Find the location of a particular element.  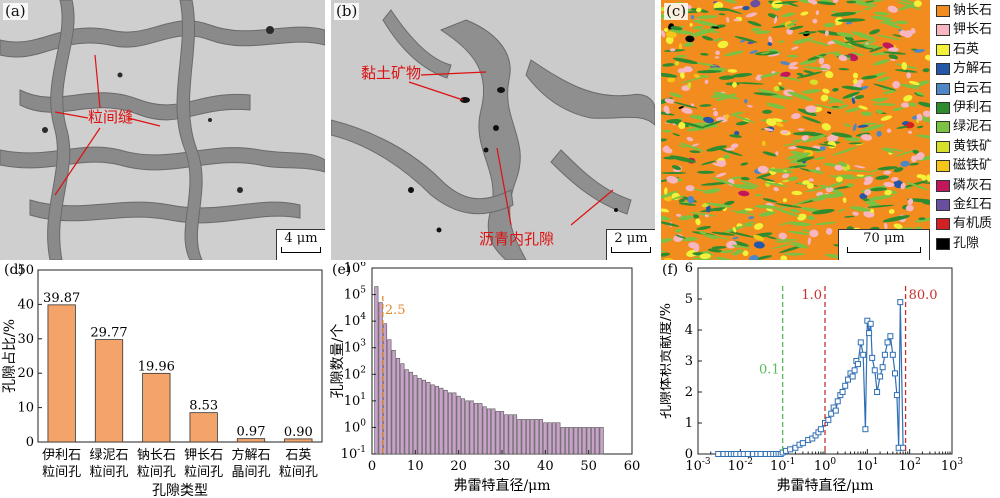

legend-label: 磁铁矿 is located at coordinates (973, 166).